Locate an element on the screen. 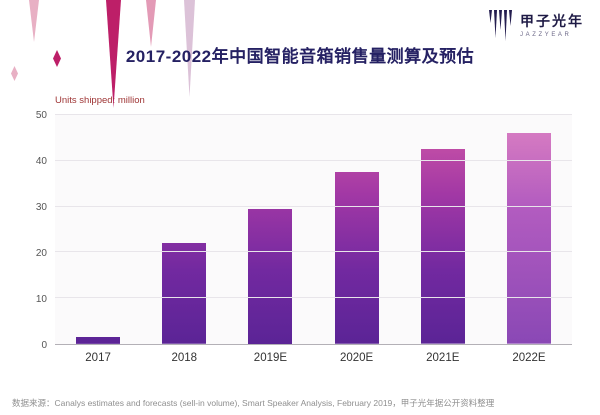  x-tick-label: 2020E is located at coordinates (356, 358).